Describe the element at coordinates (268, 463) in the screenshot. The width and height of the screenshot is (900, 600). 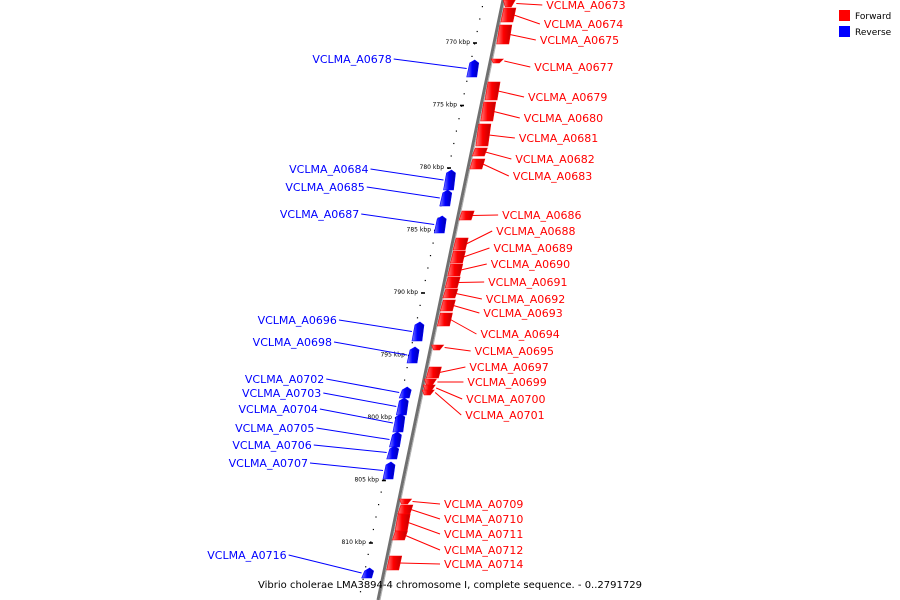
I see `reverse-gene-label: VCLMA_A0707` at that location.